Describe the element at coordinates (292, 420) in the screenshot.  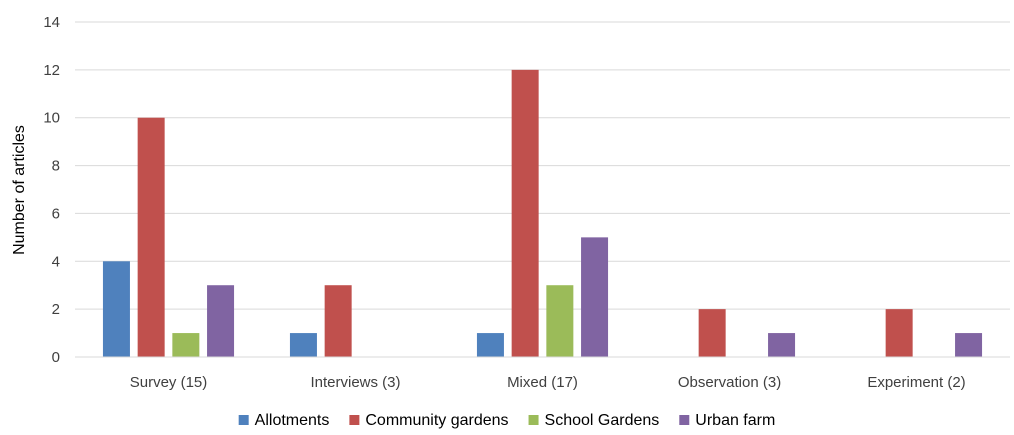
I see `legend-label: Allotments` at that location.